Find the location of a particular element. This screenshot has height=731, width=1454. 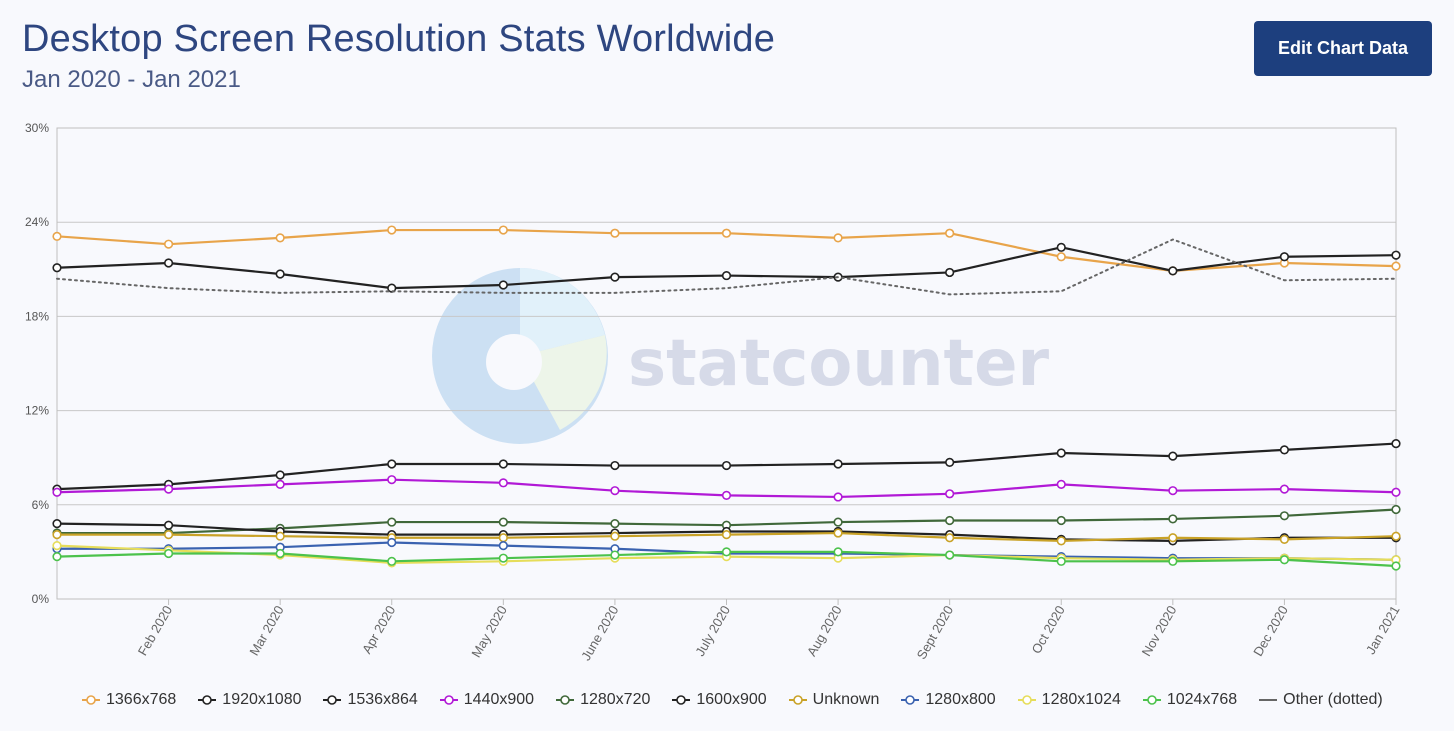

series-unknown is located at coordinates (726, 537).